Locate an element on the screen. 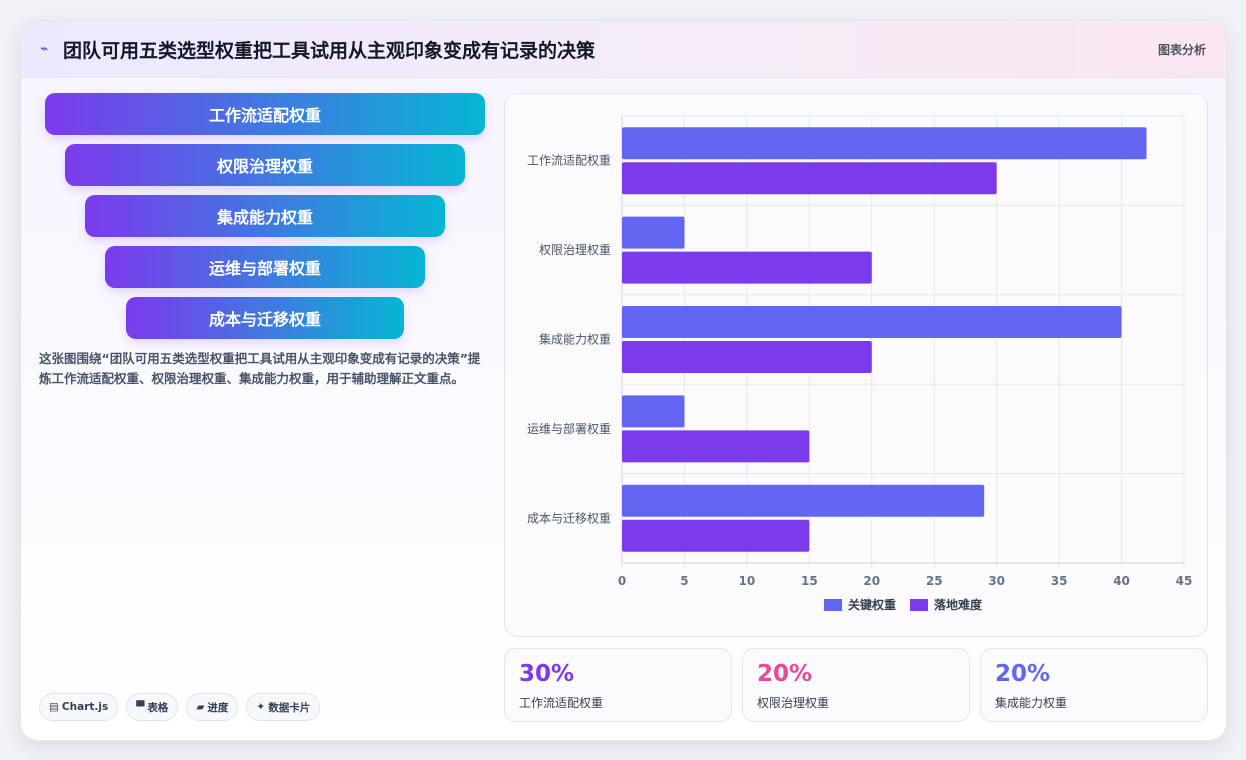 Image resolution: width=1246 pixels, height=760 pixels. legend-label: 落地难度 is located at coordinates (958, 604).